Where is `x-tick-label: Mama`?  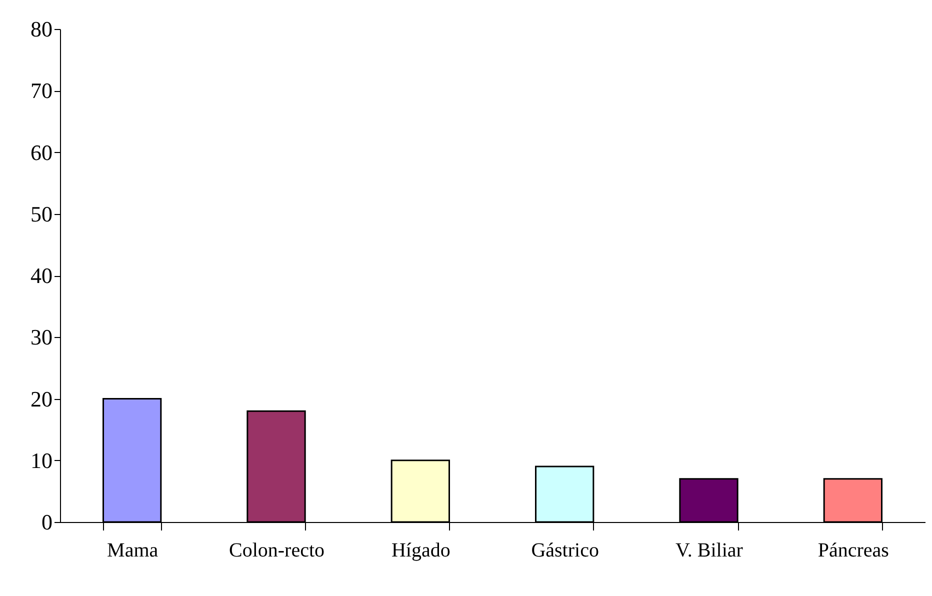
x-tick-label: Mama is located at coordinates (132, 551).